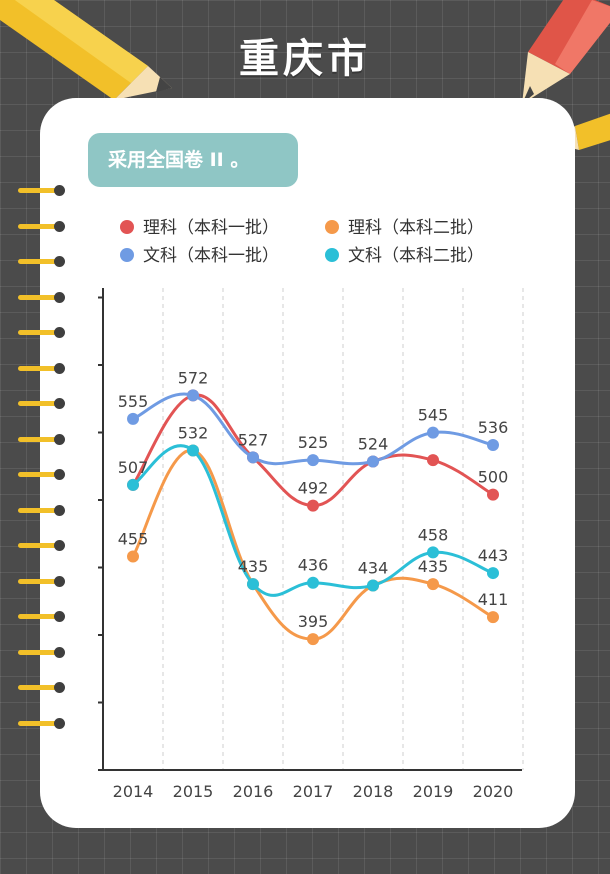  I want to click on legend-entry: 理科（本科二批）, so click(404, 228).